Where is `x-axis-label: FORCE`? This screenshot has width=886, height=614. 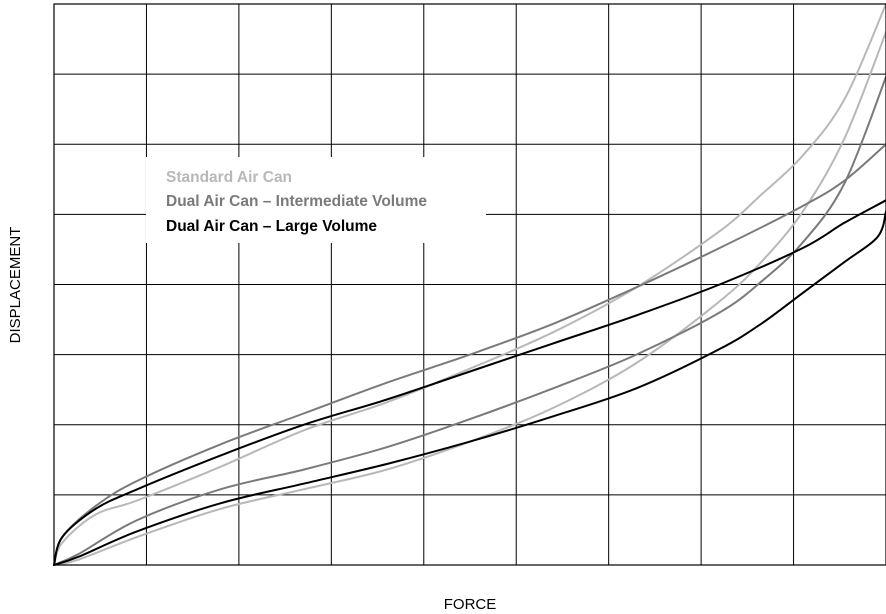 x-axis-label: FORCE is located at coordinates (470, 604).